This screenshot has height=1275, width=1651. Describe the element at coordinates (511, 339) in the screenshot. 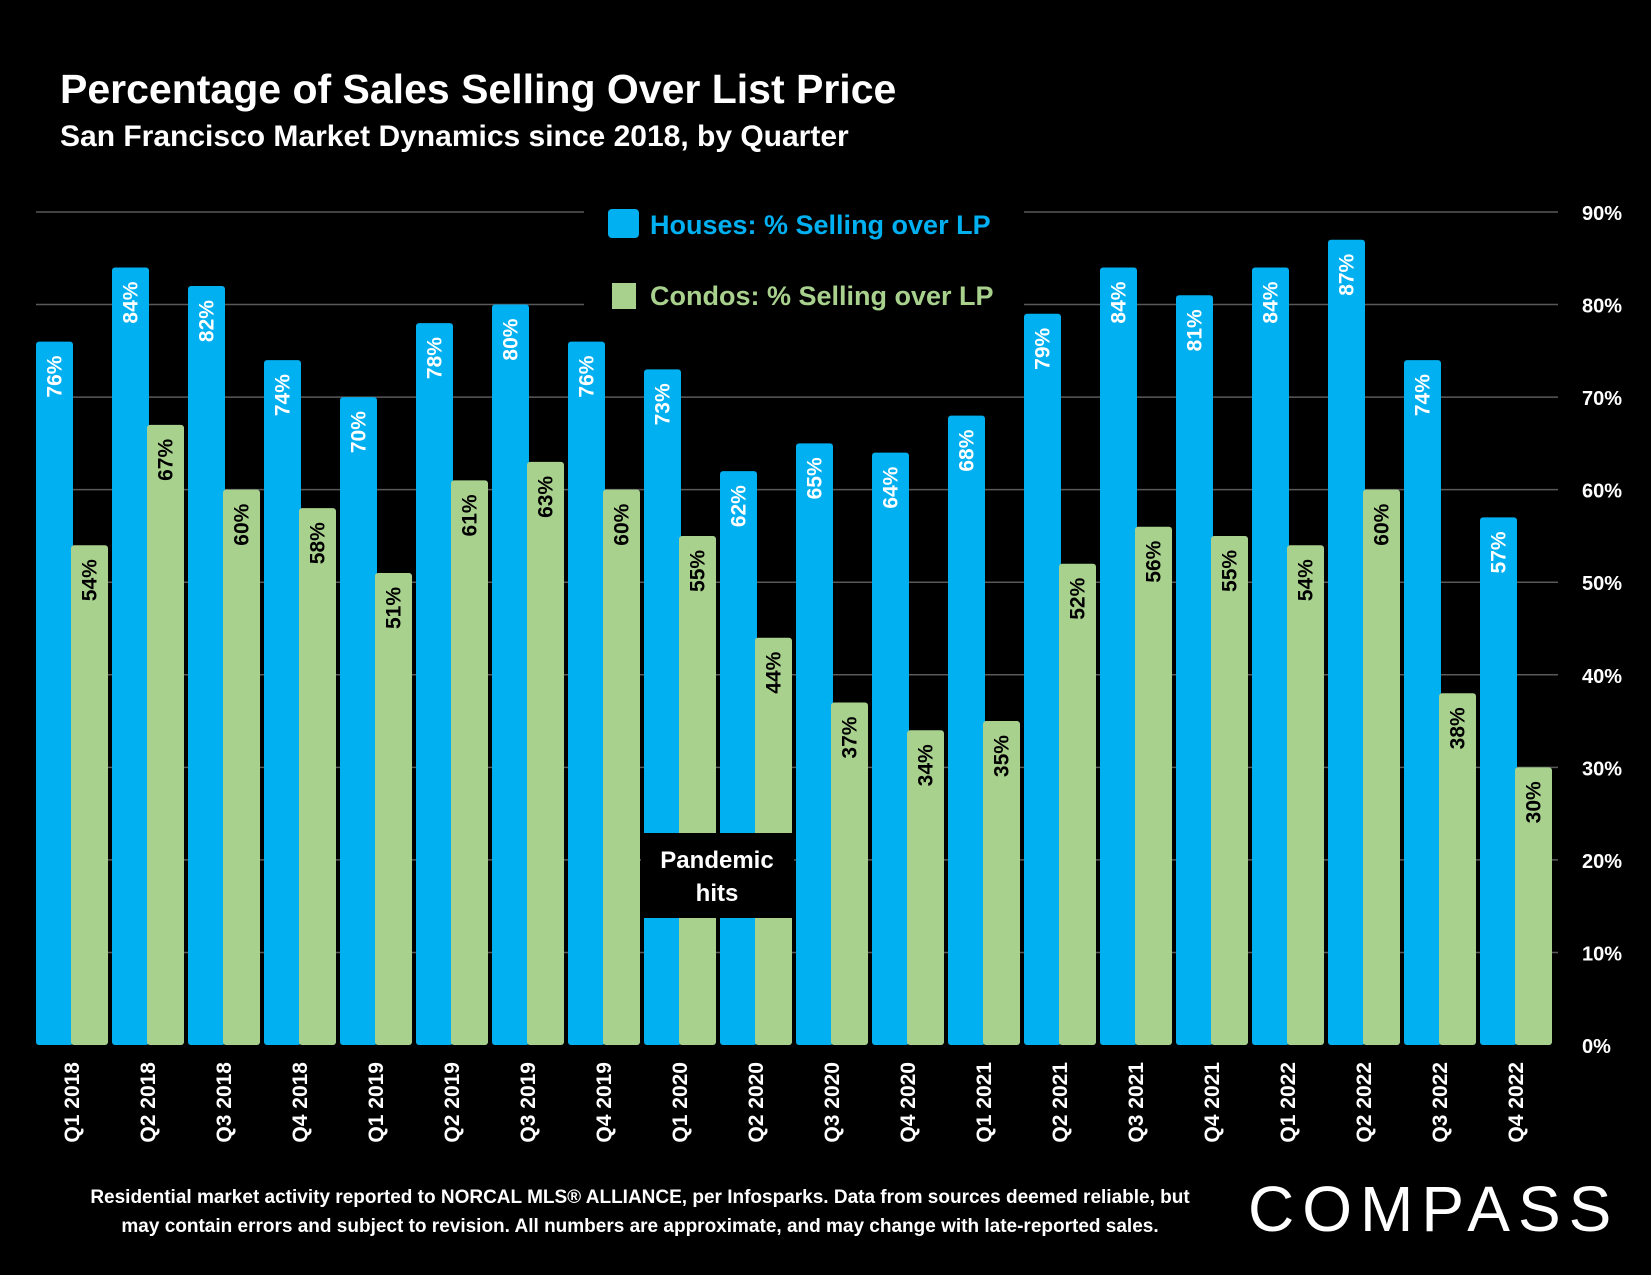

I see `houses-value-label: 80%` at that location.